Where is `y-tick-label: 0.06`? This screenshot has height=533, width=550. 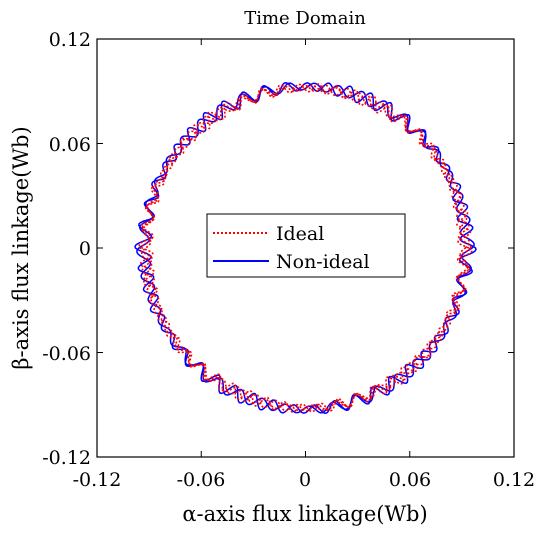 y-tick-label: 0.06 is located at coordinates (70, 145).